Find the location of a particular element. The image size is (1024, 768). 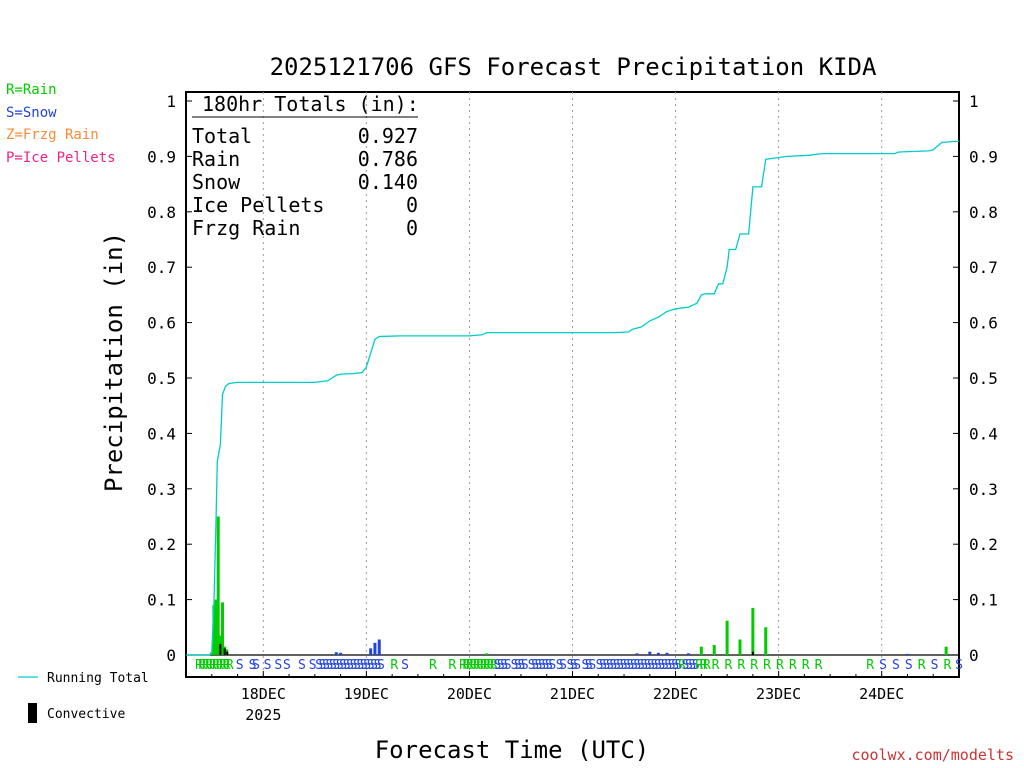

y-tick-label-left: 0.6 is located at coordinates (161, 323).